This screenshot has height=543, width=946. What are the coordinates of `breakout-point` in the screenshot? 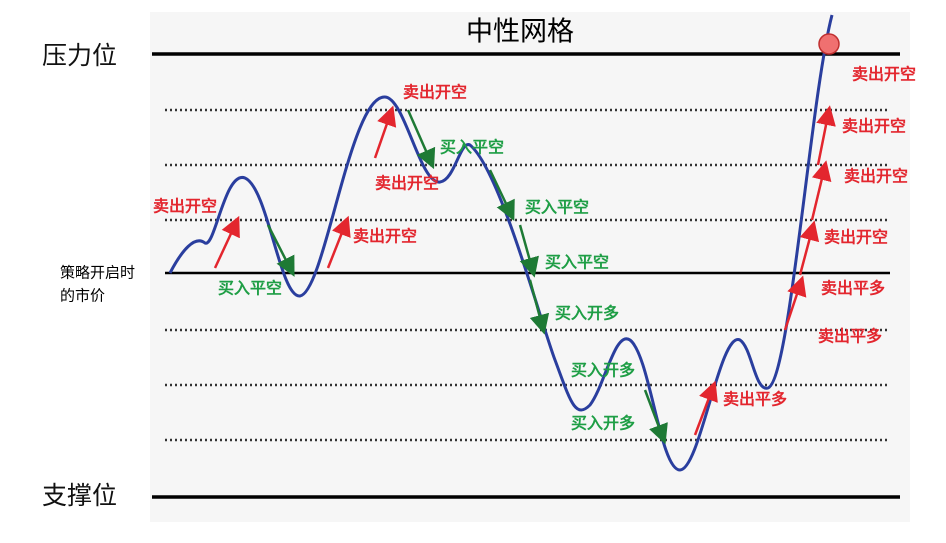 It's located at (829, 44).